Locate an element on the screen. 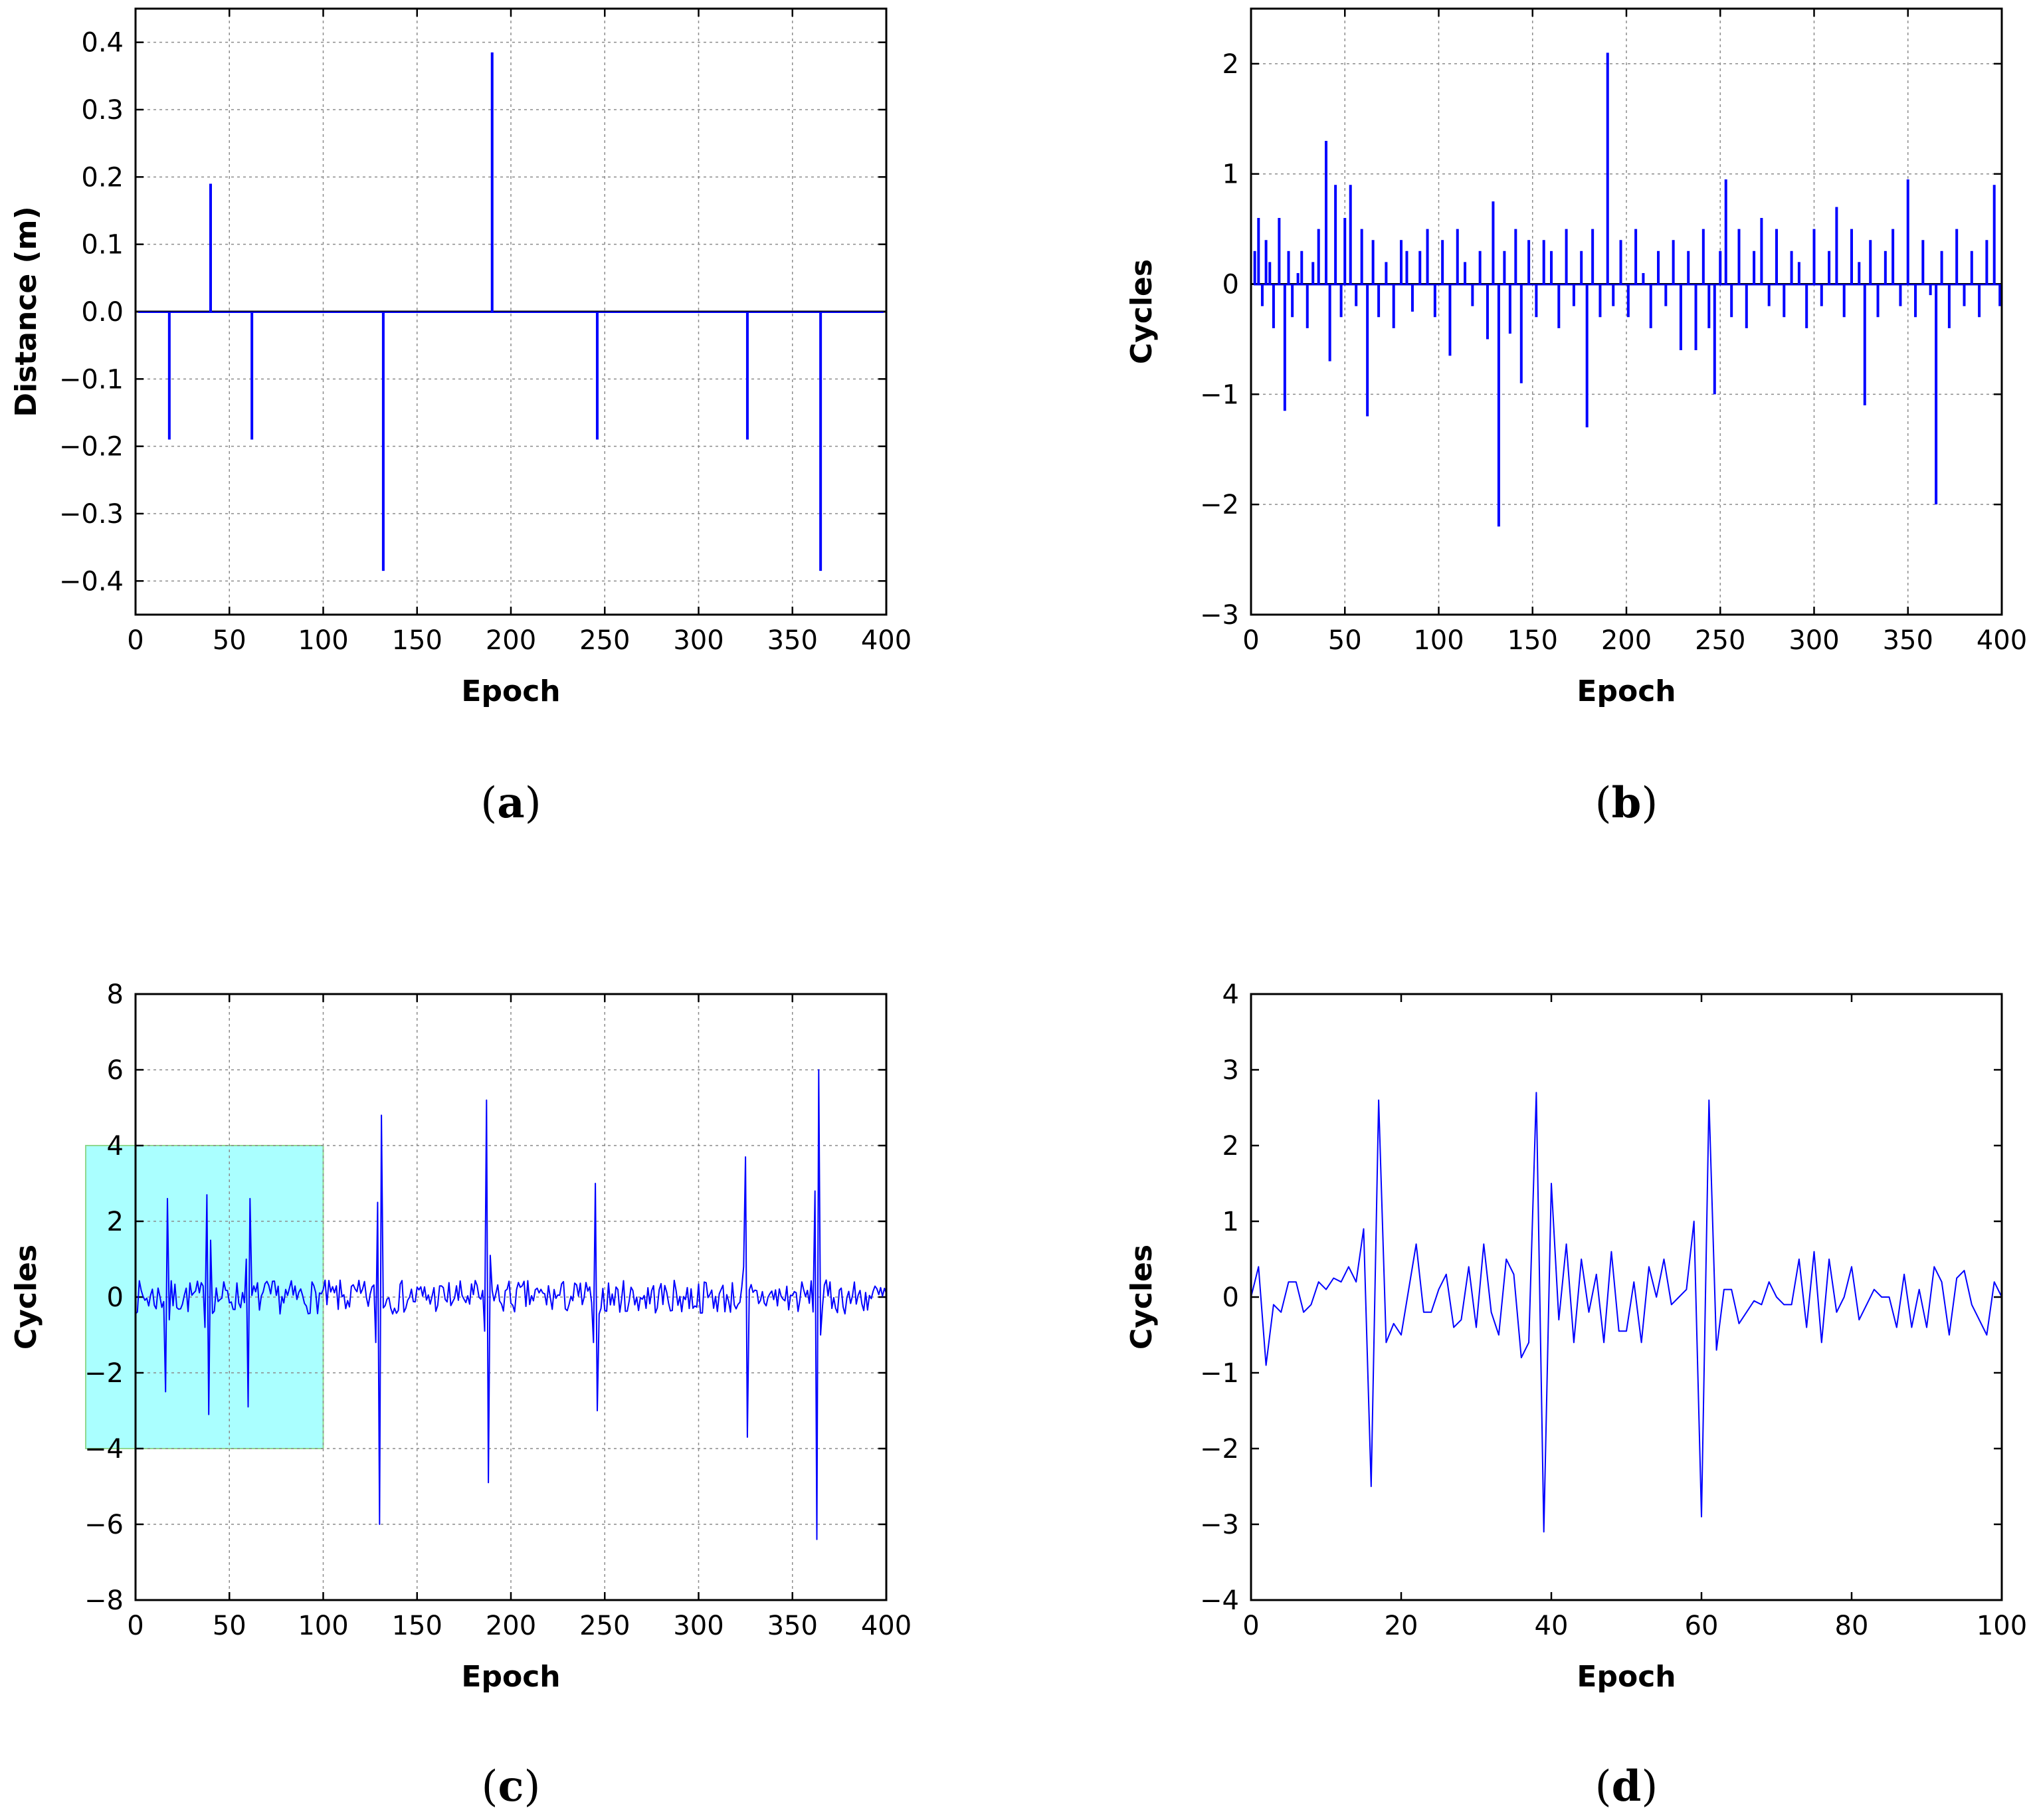 The width and height of the screenshot is (2033, 1820). y-tick-label: 0.2 is located at coordinates (103, 177).